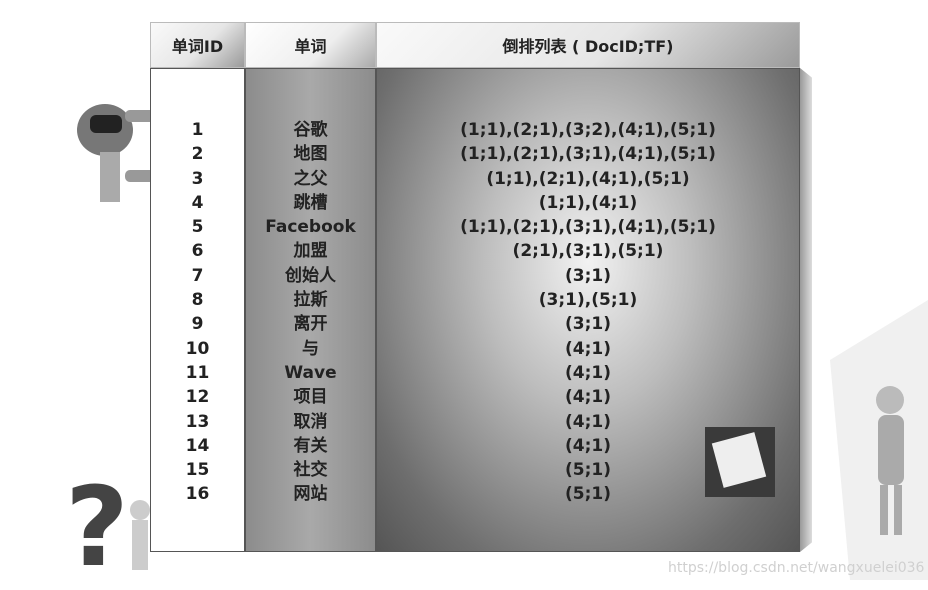 Image resolution: width=928 pixels, height=590 pixels. What do you see at coordinates (310, 494) in the screenshot?
I see `word-cell: 网站` at bounding box center [310, 494].